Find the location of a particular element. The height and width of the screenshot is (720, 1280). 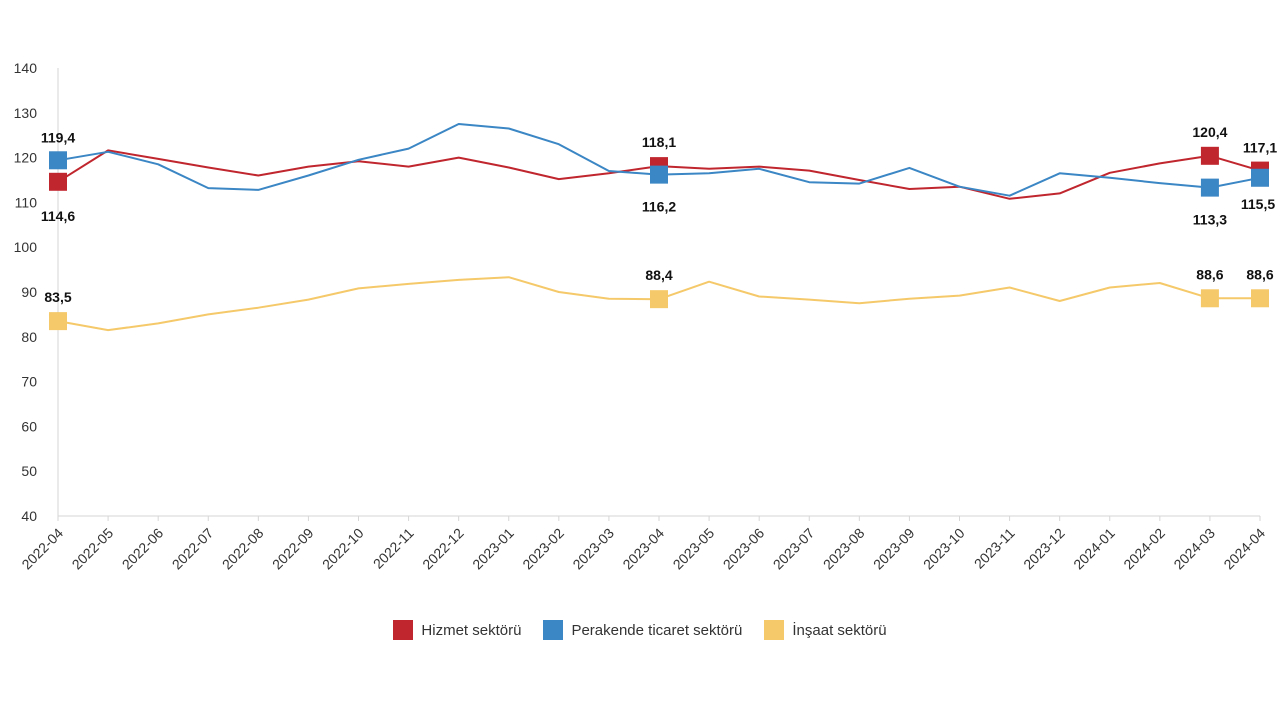

y-tick-label: 50 is located at coordinates (29, 471).